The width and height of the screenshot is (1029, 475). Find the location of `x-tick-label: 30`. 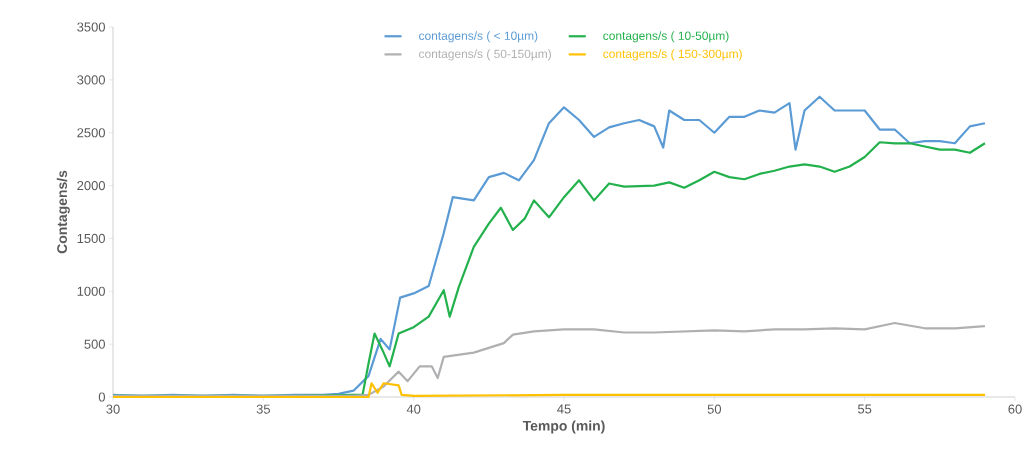

x-tick-label: 30 is located at coordinates (113, 409).